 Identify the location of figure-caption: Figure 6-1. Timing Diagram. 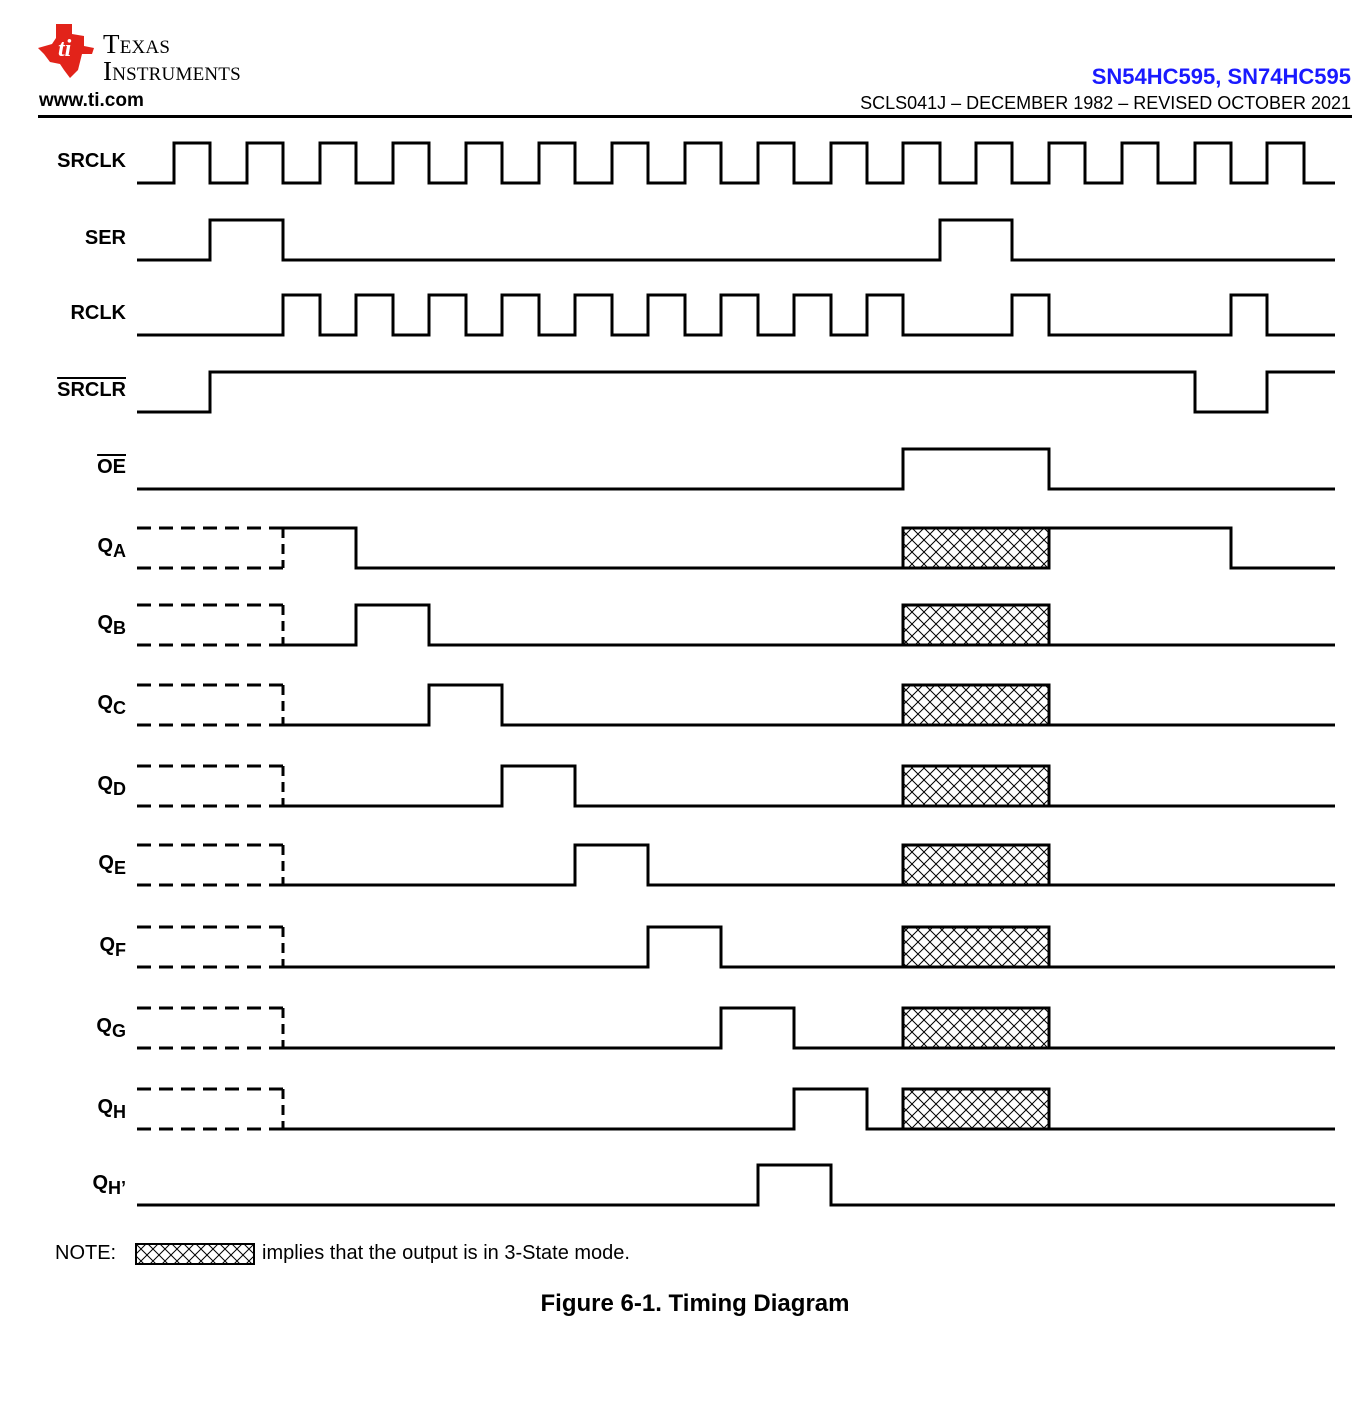
(695, 1303).